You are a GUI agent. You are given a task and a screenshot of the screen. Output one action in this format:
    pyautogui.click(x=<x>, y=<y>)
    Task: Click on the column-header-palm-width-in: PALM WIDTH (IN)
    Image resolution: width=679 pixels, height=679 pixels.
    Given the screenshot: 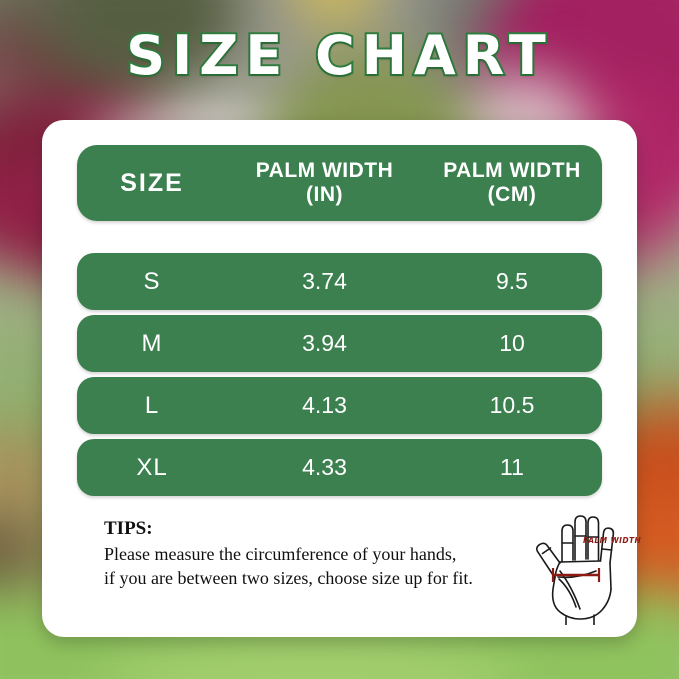 What is the action you would take?
    pyautogui.click(x=324, y=182)
    